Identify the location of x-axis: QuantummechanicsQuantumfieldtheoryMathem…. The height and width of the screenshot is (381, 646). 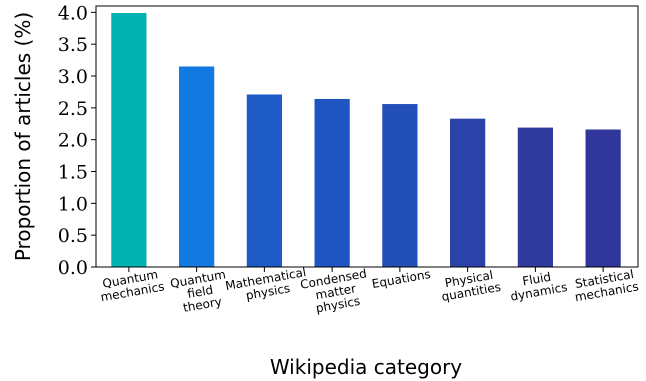
(370, 290).